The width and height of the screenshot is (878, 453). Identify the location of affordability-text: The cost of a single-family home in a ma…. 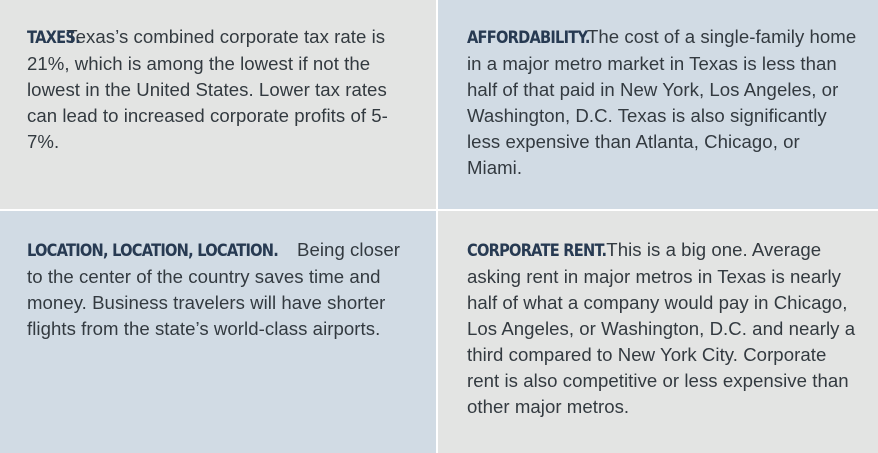
(662, 102).